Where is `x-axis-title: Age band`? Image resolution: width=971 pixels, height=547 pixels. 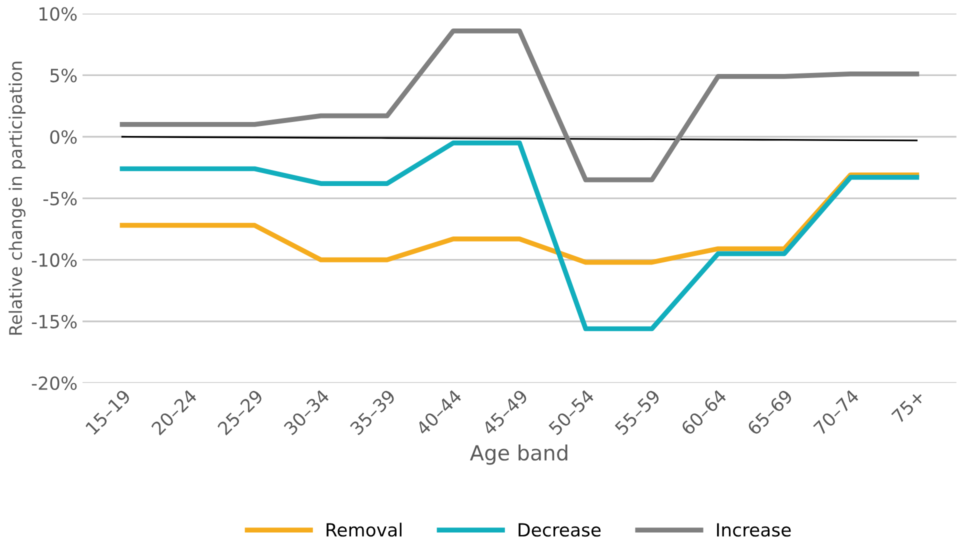
x-axis-title: Age band is located at coordinates (519, 454).